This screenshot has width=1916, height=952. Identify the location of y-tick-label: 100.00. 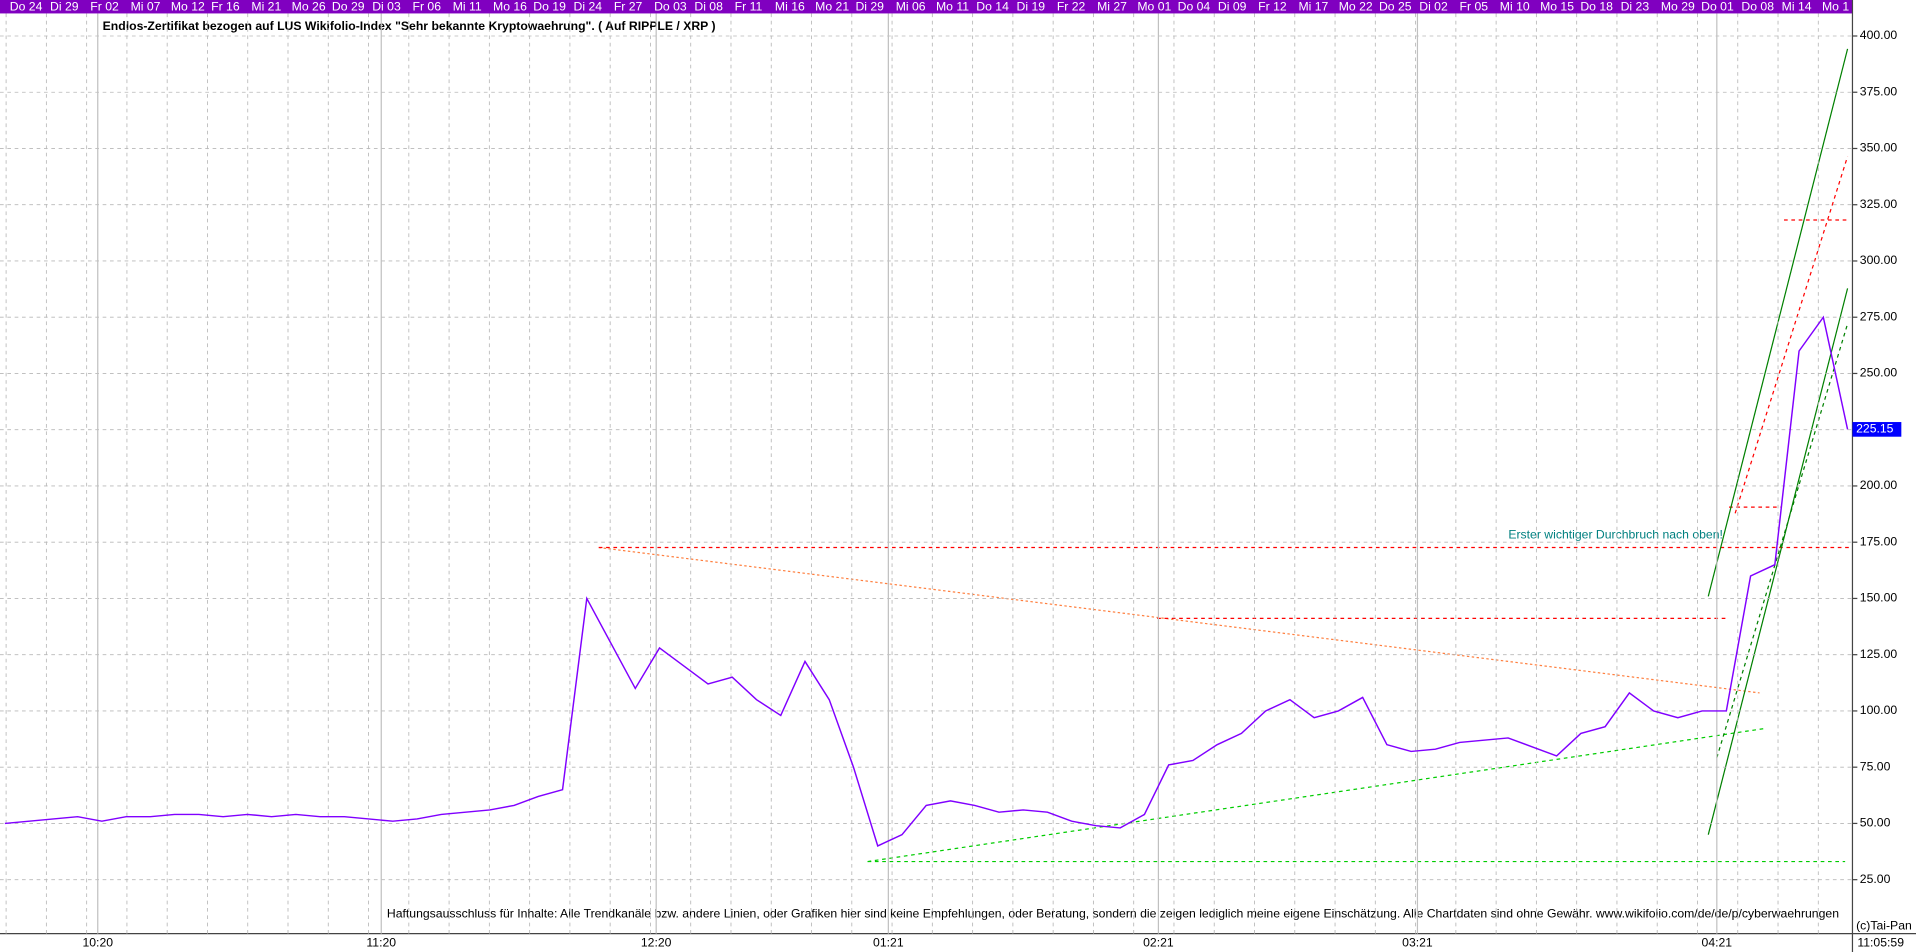
(1879, 710).